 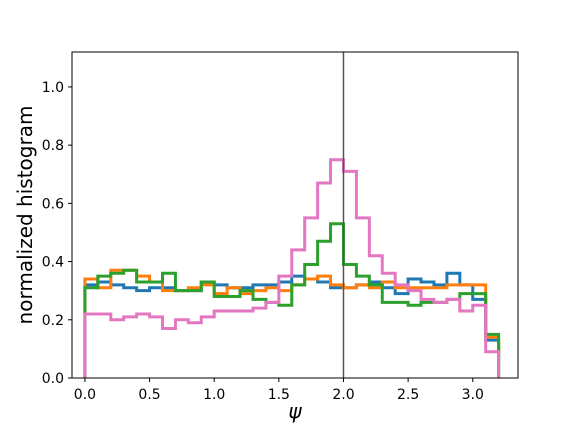 What do you see at coordinates (53, 88) in the screenshot?
I see `y-tick-label: 1.0` at bounding box center [53, 88].